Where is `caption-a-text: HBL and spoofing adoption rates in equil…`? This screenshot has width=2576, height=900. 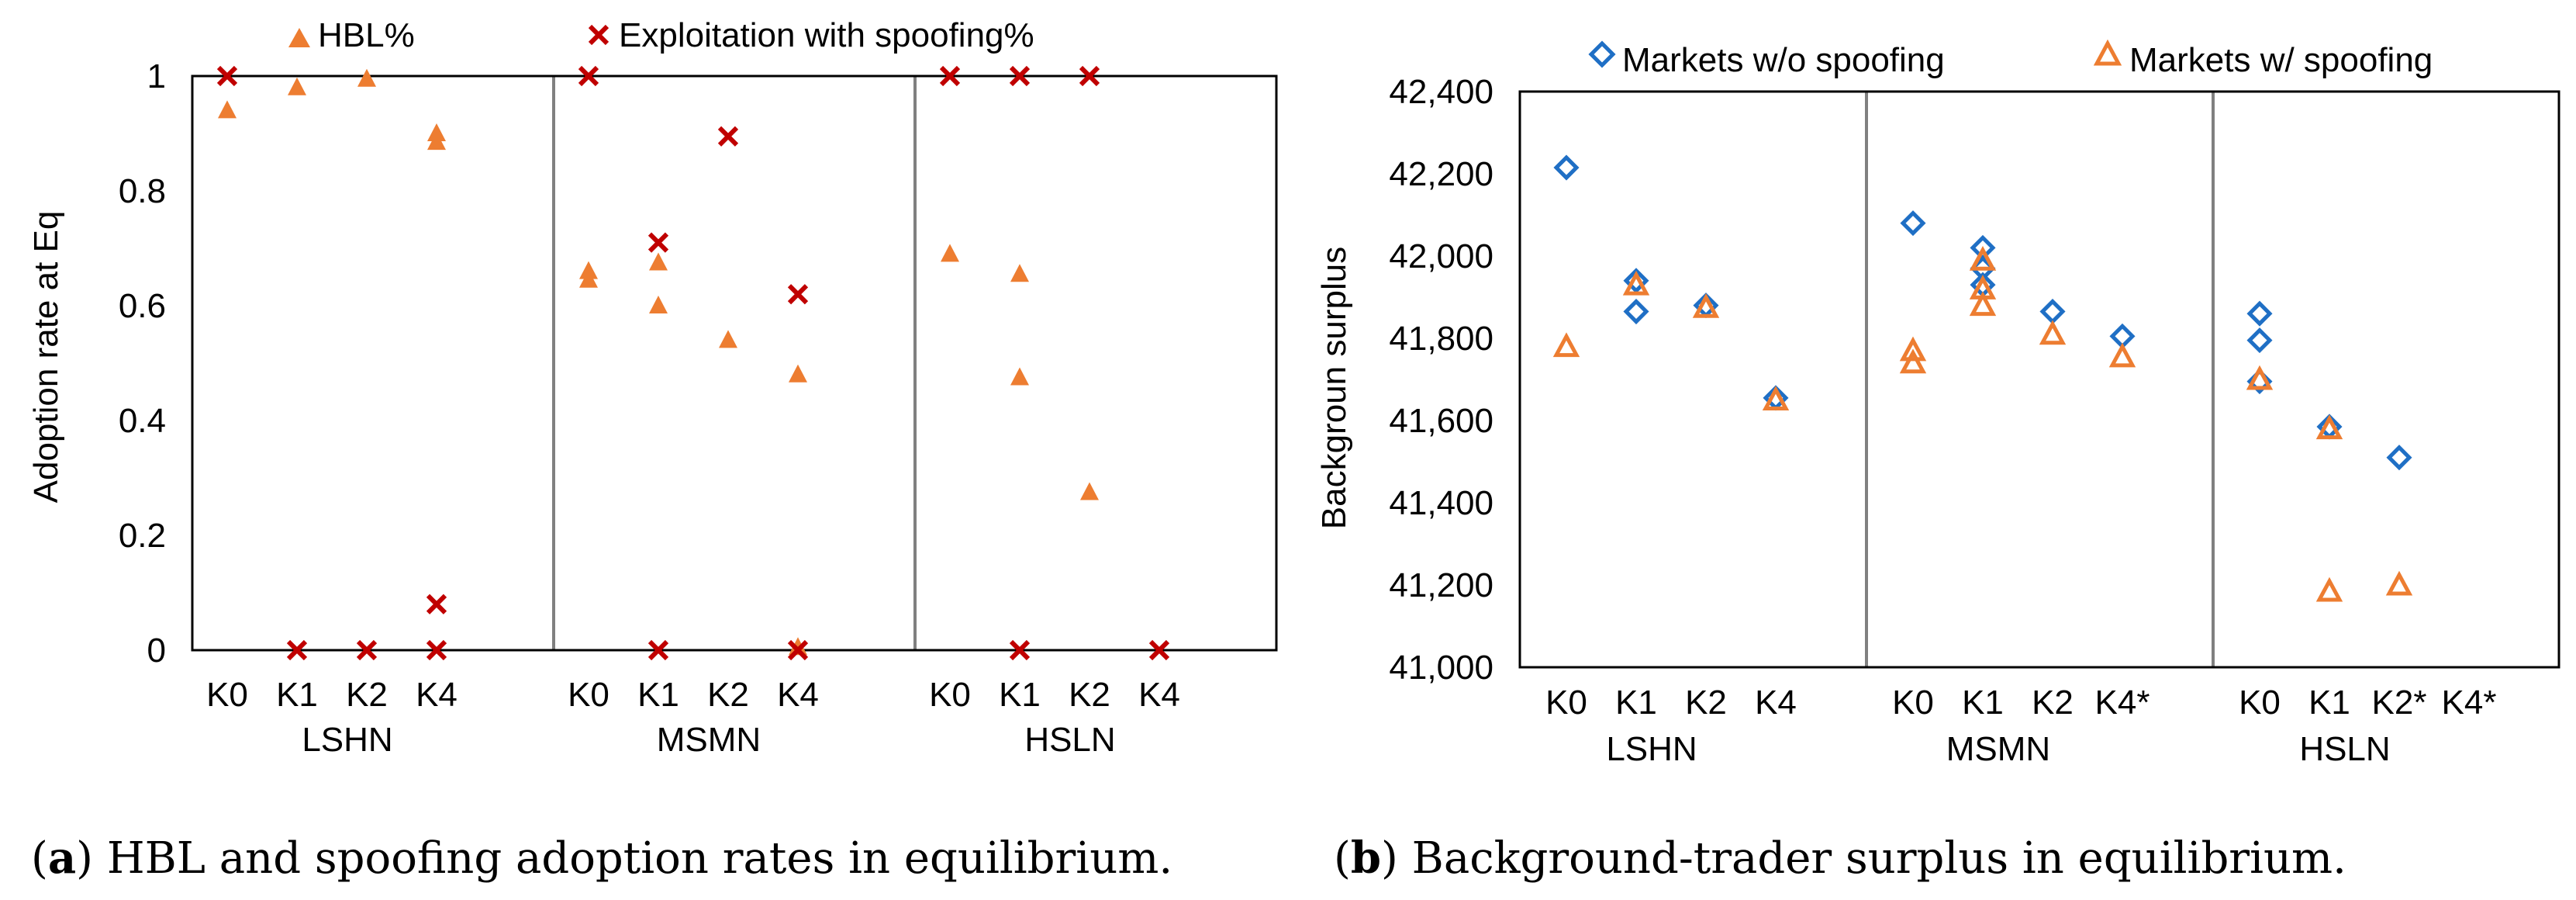 caption-a-text: HBL and spoofing adoption rates in equil… is located at coordinates (640, 858).